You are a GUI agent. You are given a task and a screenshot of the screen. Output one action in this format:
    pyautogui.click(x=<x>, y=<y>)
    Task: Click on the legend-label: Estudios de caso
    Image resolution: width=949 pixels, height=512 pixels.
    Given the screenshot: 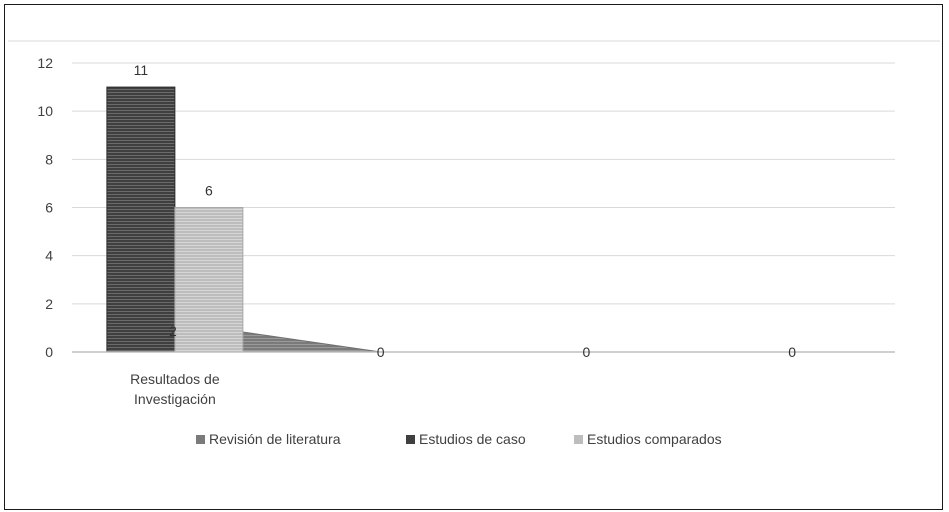 What is the action you would take?
    pyautogui.click(x=472, y=439)
    